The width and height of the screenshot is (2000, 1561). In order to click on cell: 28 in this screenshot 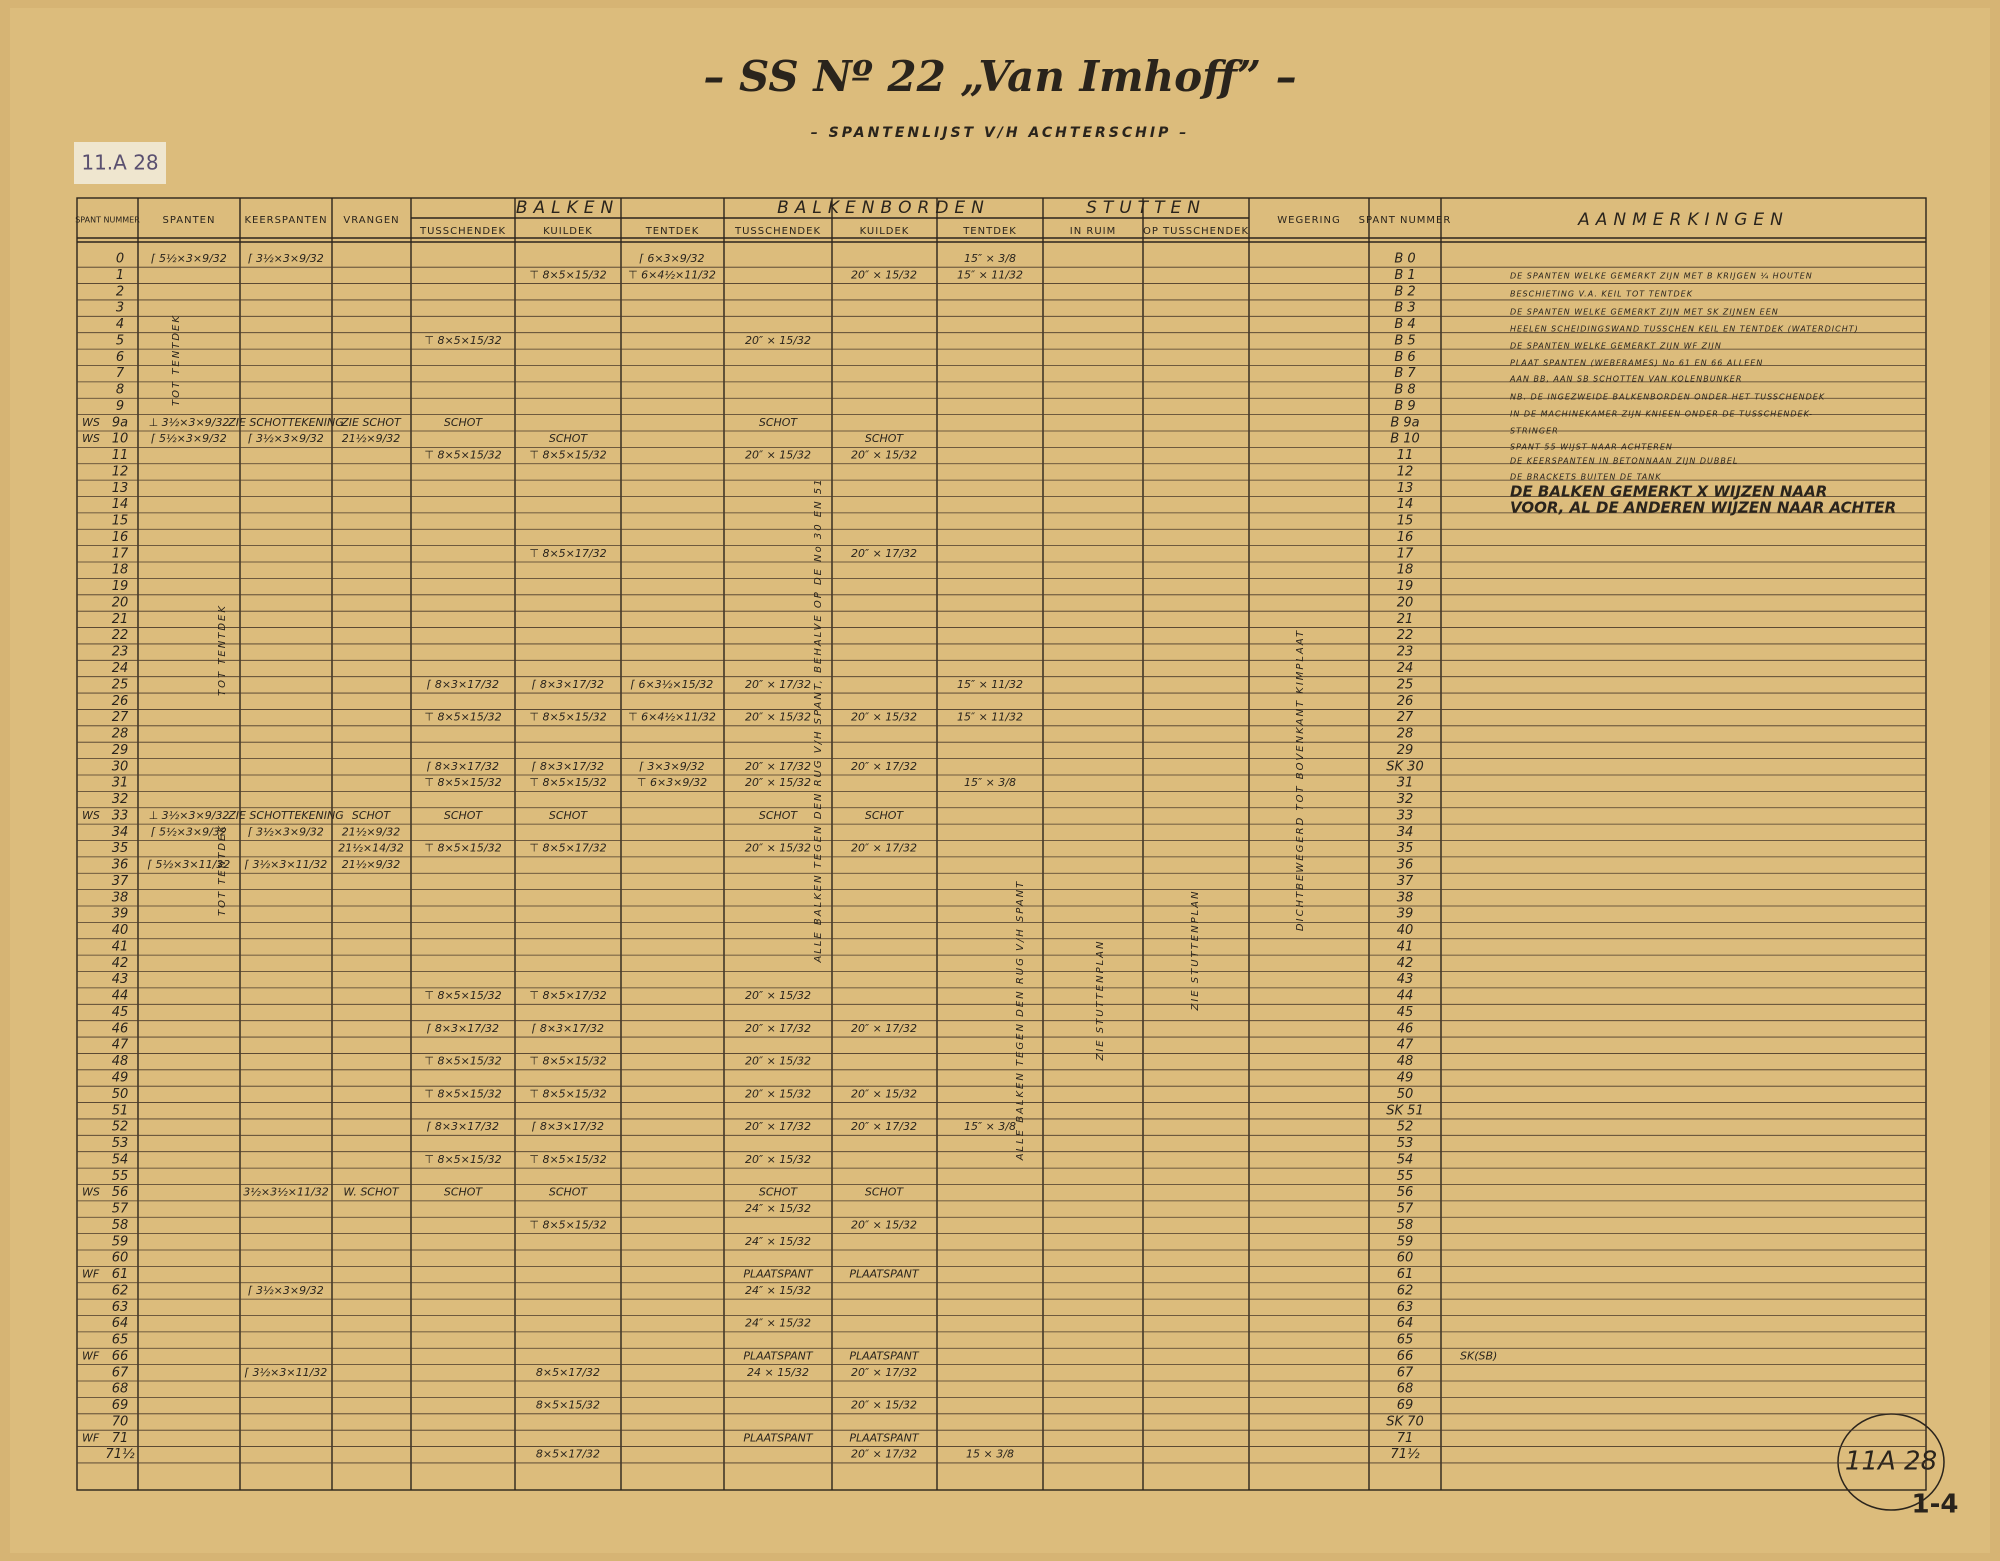, I will do `click(1405, 734)`.